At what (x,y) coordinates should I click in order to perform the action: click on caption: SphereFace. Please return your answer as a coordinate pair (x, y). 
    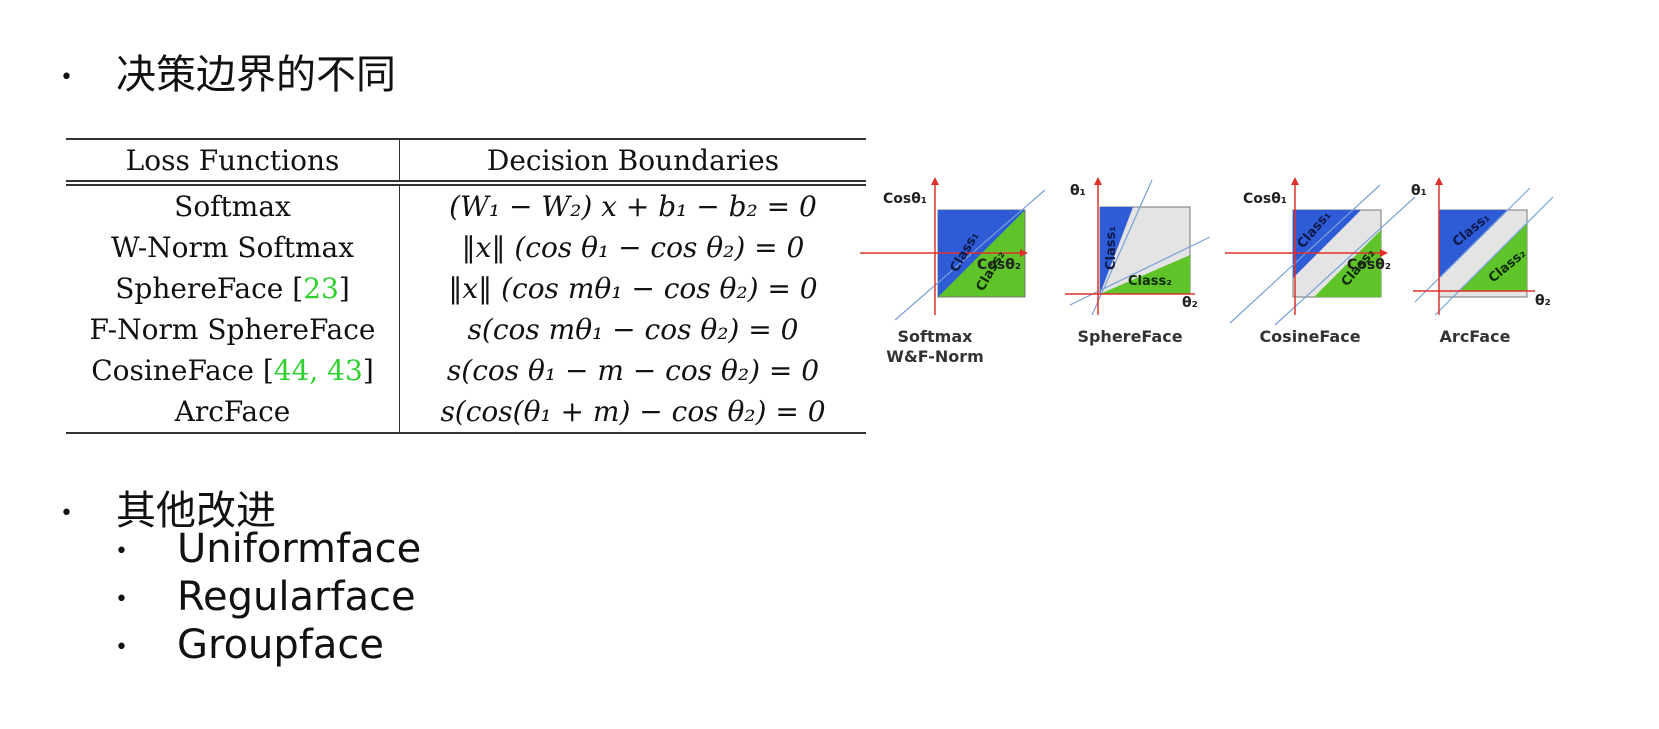
    Looking at the image, I should click on (1130, 337).